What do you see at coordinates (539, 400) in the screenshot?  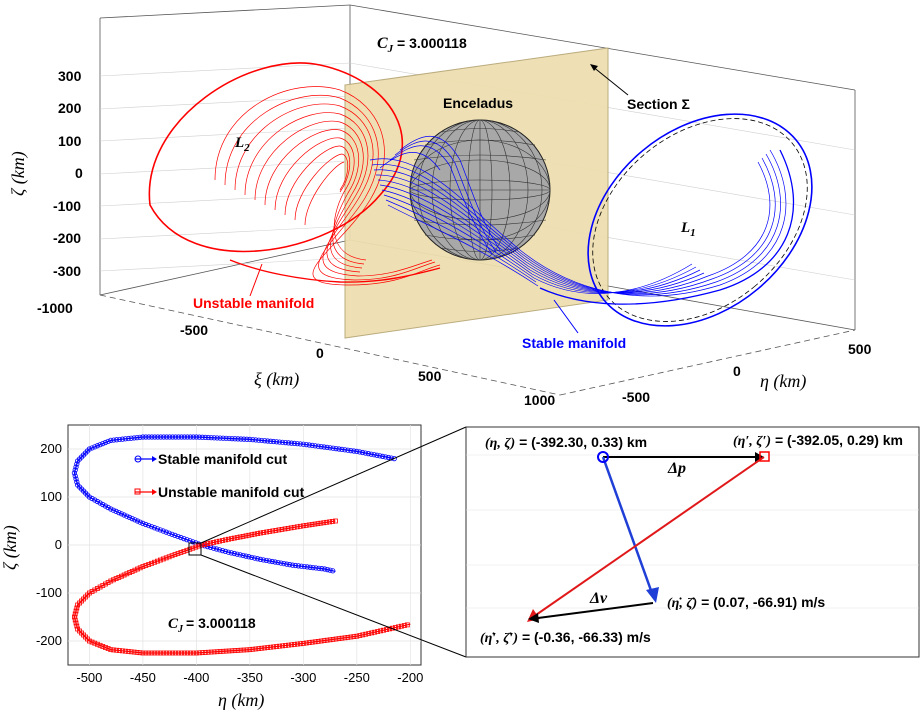 I see `xi-tick: 1000` at bounding box center [539, 400].